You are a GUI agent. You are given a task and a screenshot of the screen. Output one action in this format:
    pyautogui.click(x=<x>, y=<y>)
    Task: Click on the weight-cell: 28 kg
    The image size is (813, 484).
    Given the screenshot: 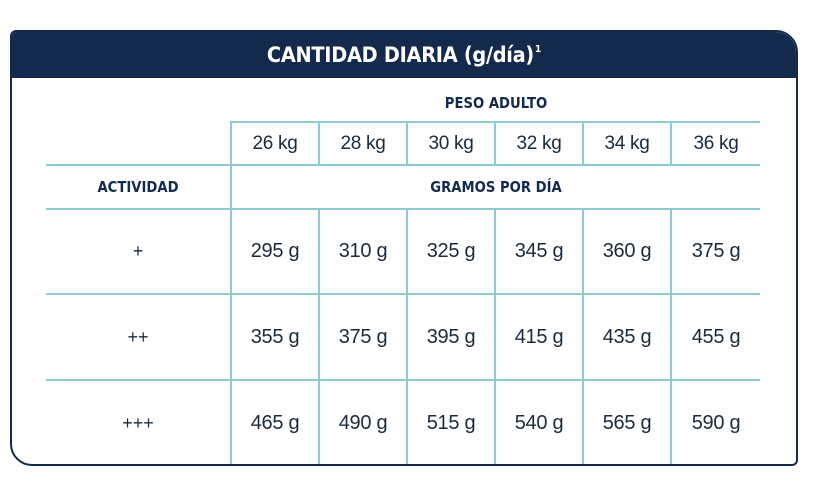 What is the action you would take?
    pyautogui.click(x=363, y=143)
    